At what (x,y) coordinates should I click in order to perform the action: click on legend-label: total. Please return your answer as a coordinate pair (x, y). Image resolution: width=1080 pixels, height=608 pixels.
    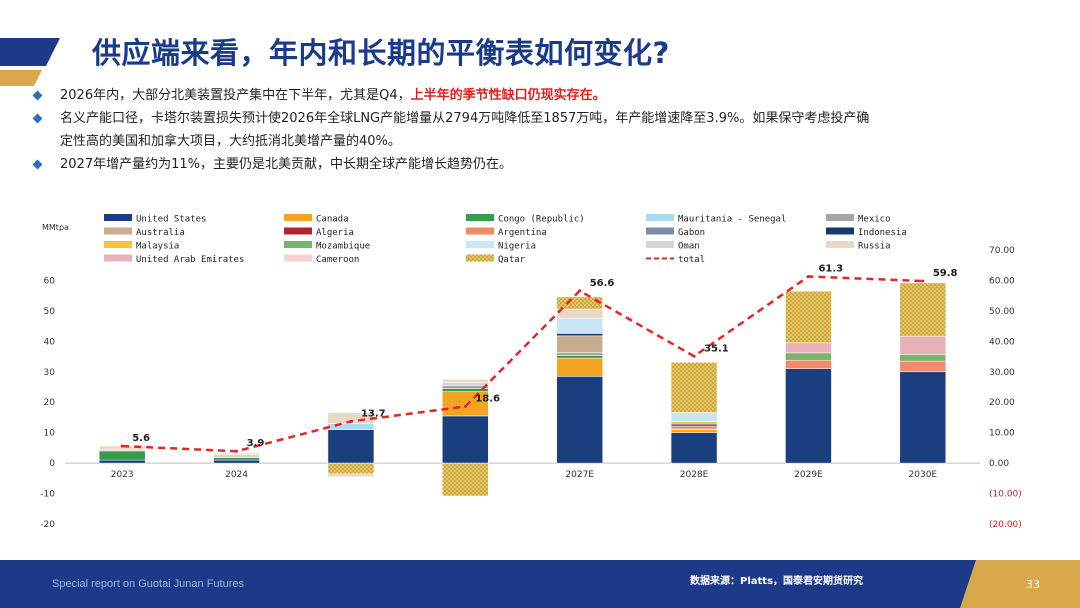
    Looking at the image, I should click on (691, 260).